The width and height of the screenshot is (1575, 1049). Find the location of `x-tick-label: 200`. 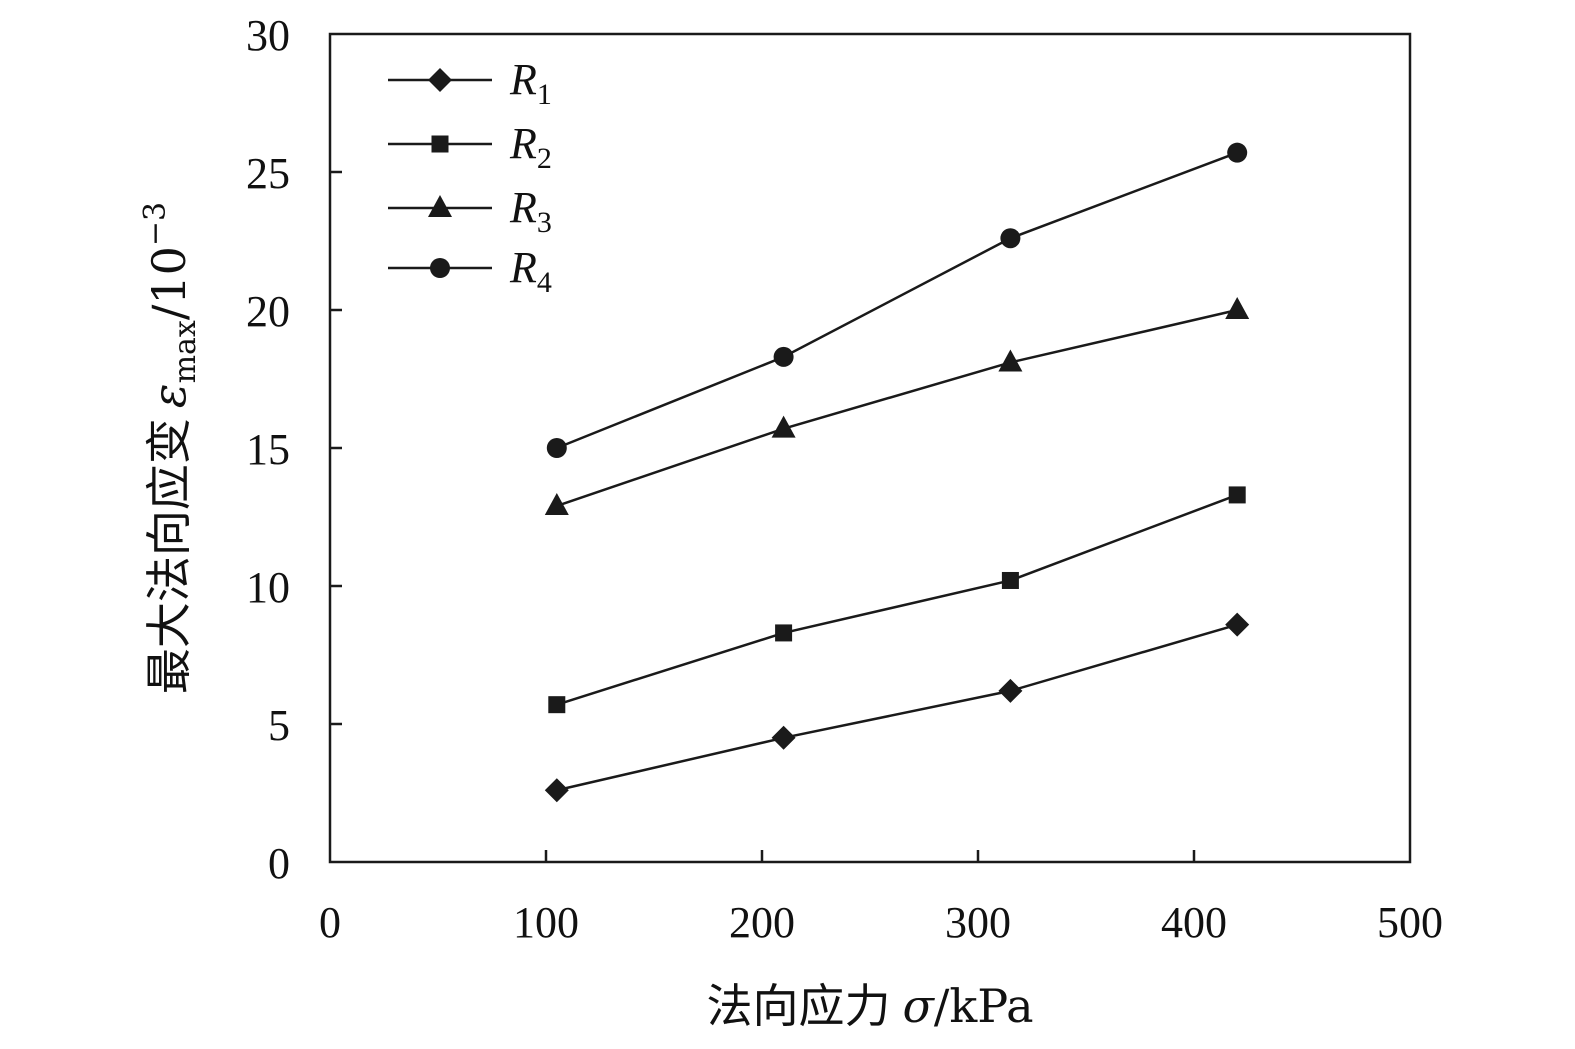

x-tick-label: 200 is located at coordinates (762, 922).